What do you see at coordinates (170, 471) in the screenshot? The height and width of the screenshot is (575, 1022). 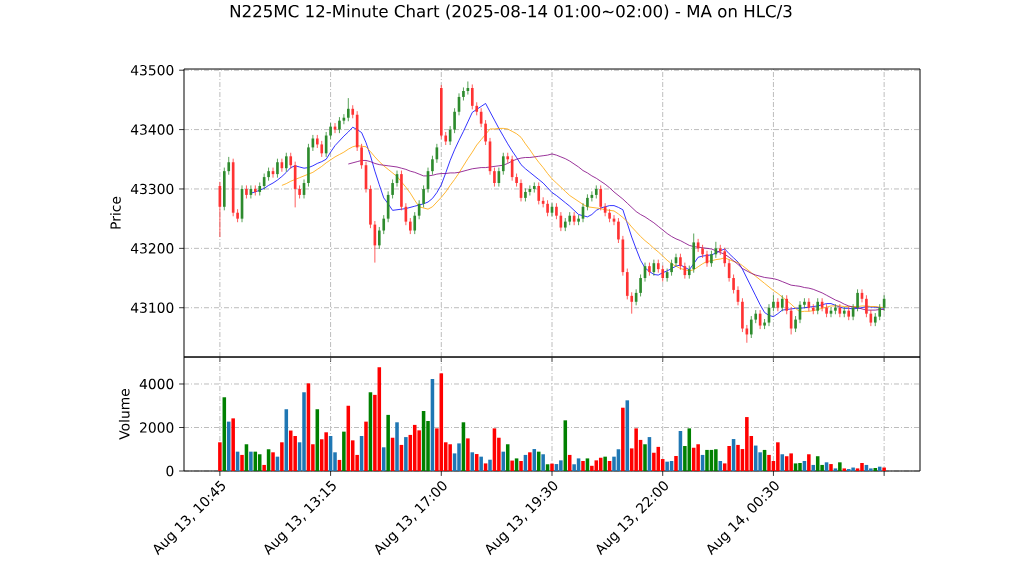 I see `y-tick-label: 0` at bounding box center [170, 471].